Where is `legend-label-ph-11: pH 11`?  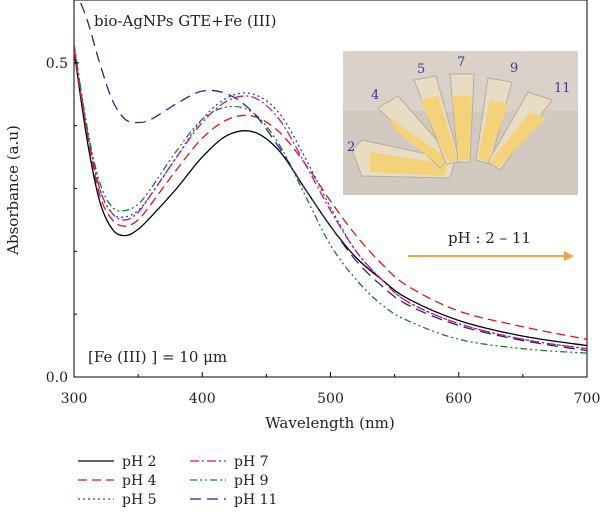
legend-label-ph-11: pH 11 is located at coordinates (255, 500).